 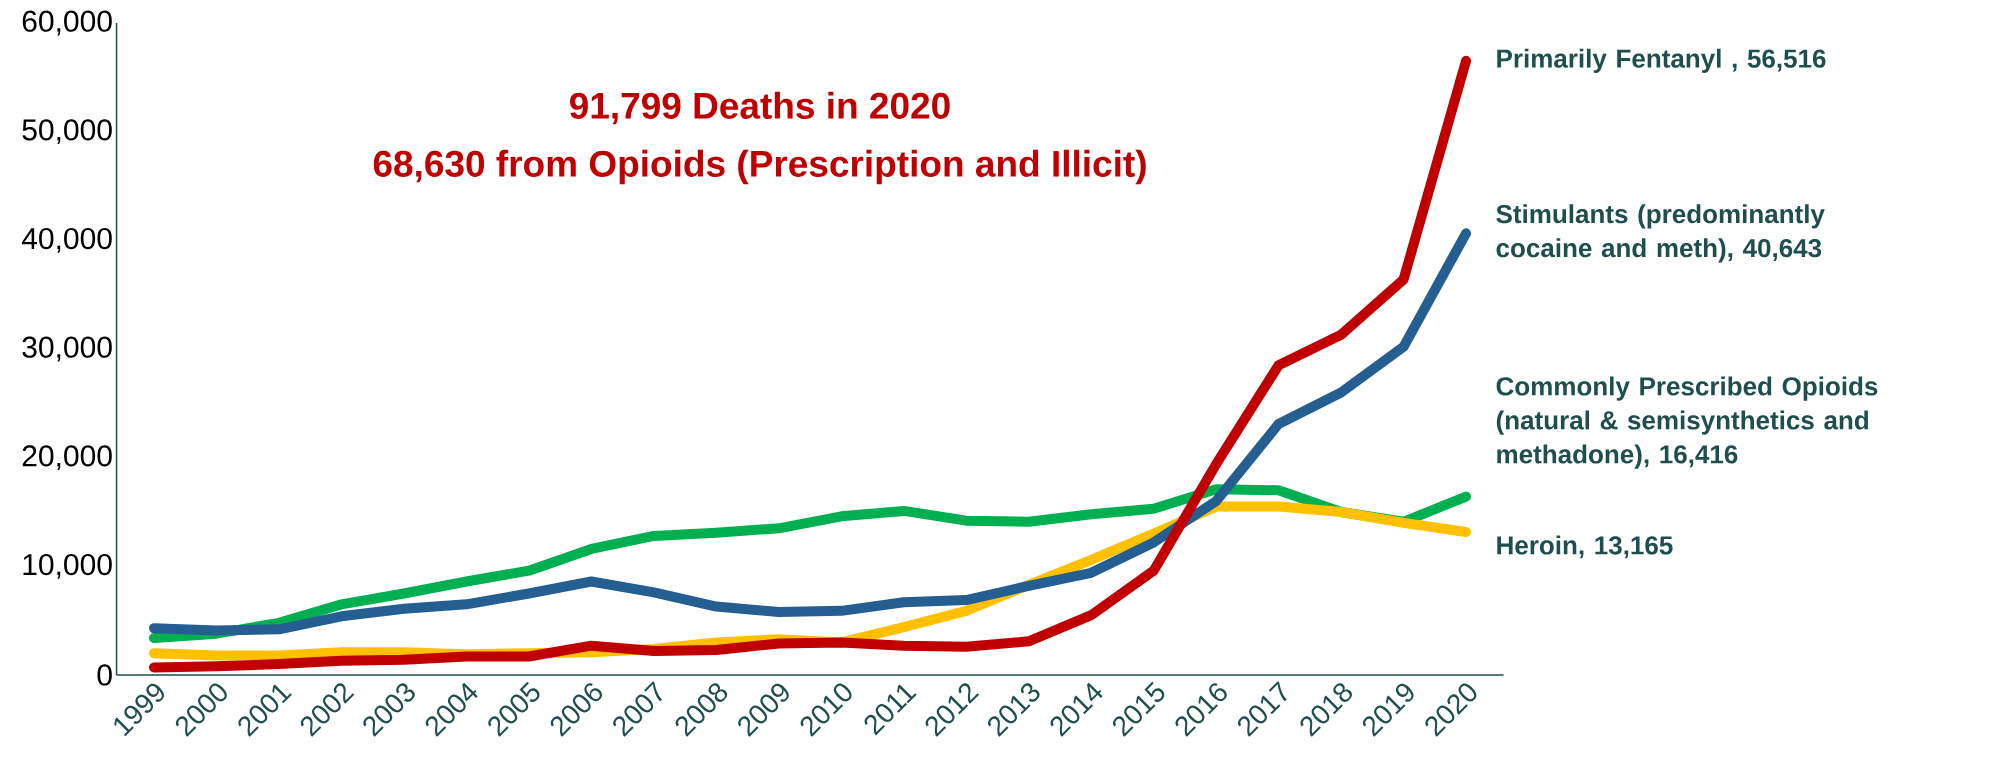 What do you see at coordinates (1660, 233) in the screenshot?
I see `series-label: Stimulants (predominantly cocaine and meth), 40,643` at bounding box center [1660, 233].